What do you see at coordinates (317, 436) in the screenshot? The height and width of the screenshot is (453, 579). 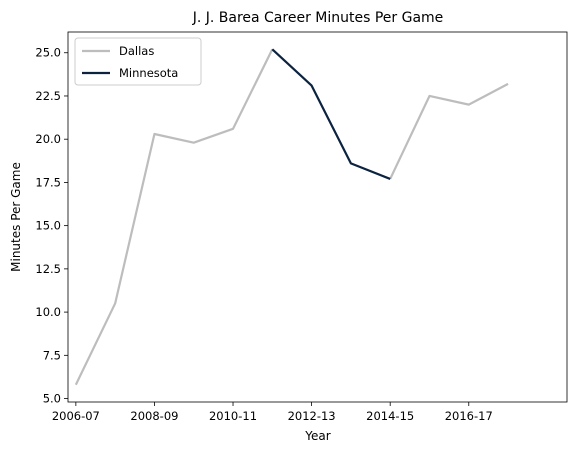 I see `x-axis-label: Year` at bounding box center [317, 436].